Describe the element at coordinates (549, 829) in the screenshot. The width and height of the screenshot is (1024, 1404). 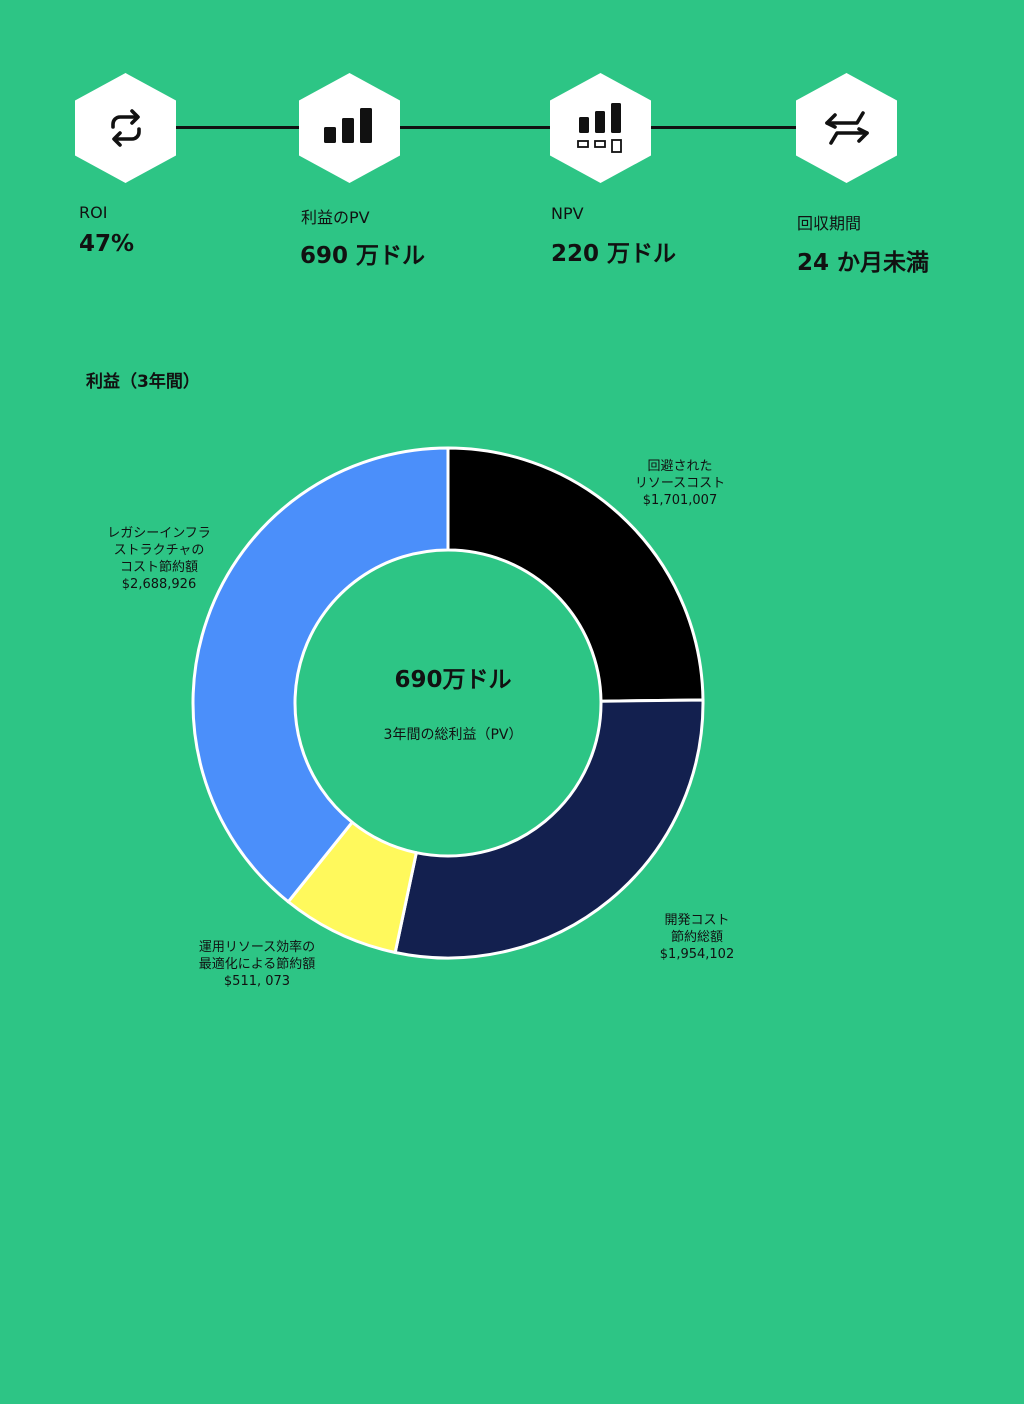
I see `donut-slice-development-cost-savings` at that location.